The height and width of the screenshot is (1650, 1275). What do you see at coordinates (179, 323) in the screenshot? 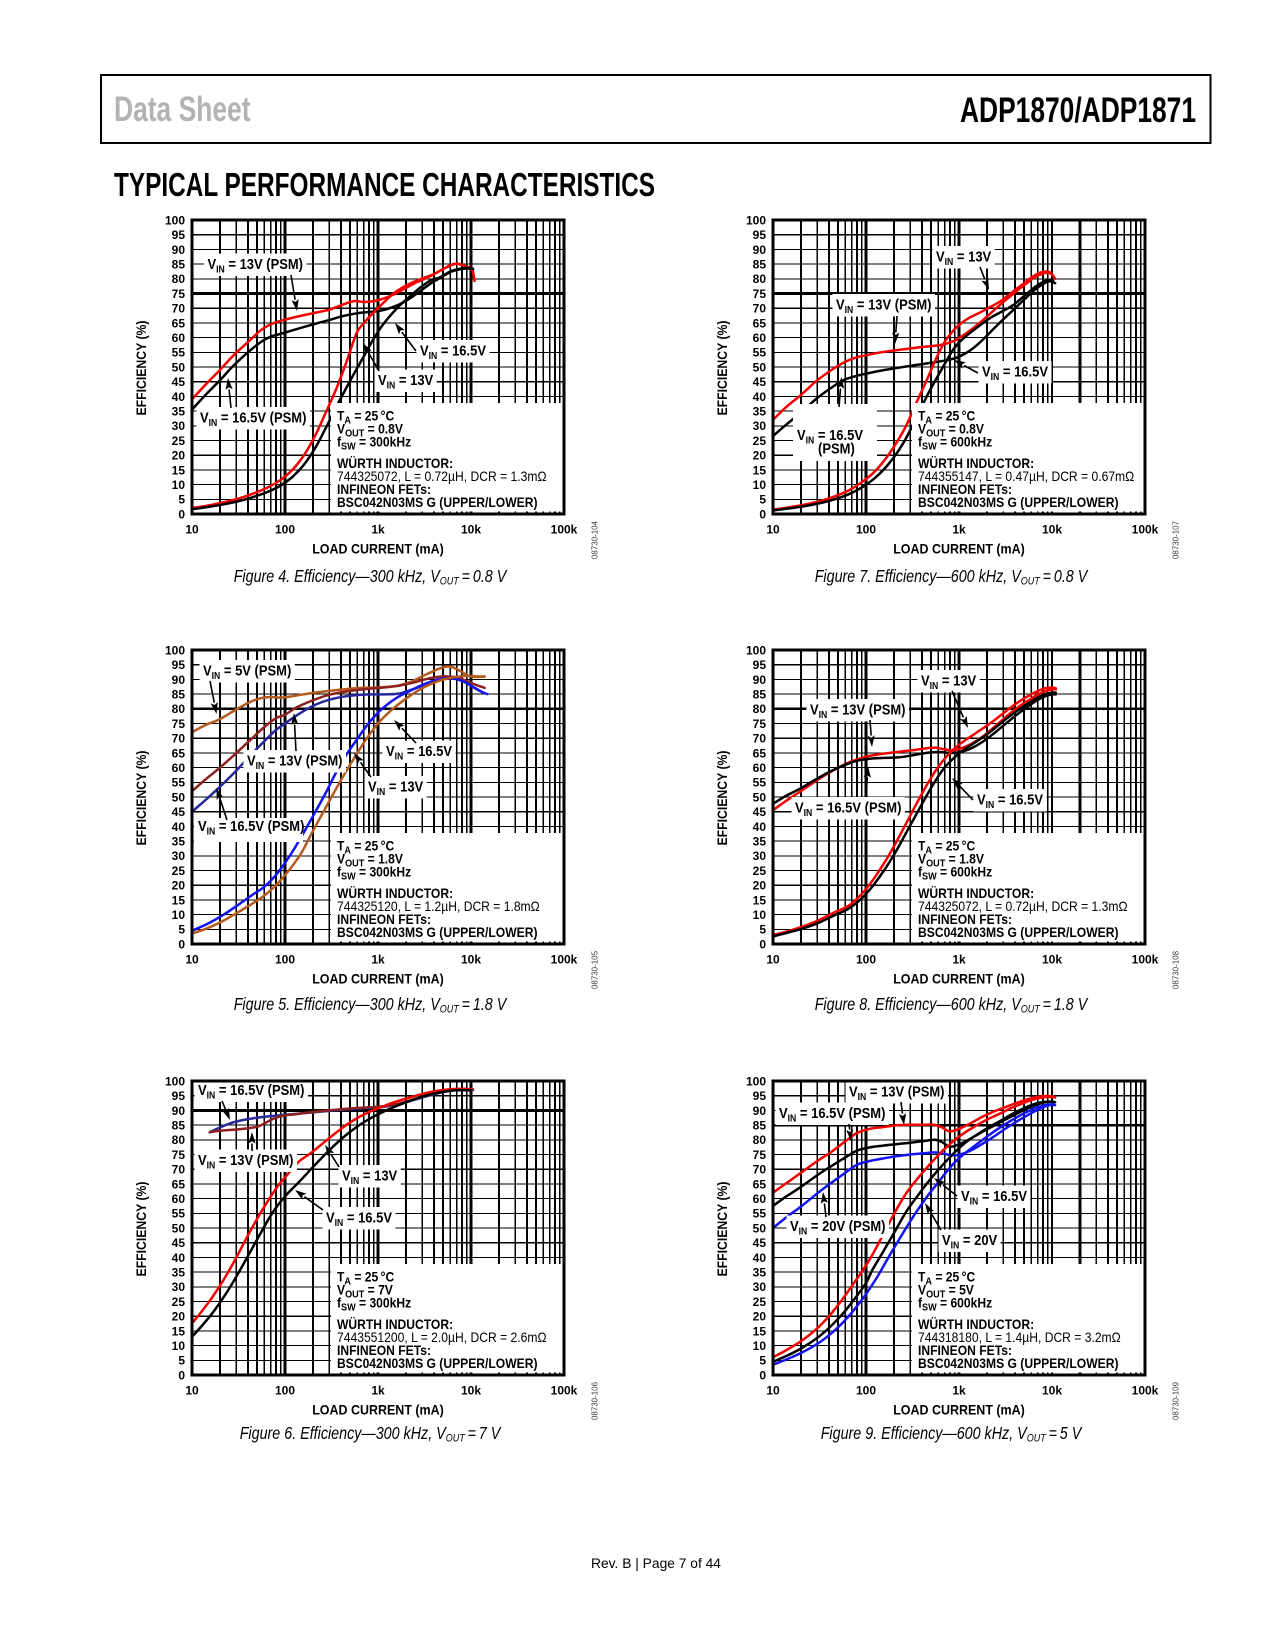
I see `svg-text: 65` at bounding box center [179, 323].